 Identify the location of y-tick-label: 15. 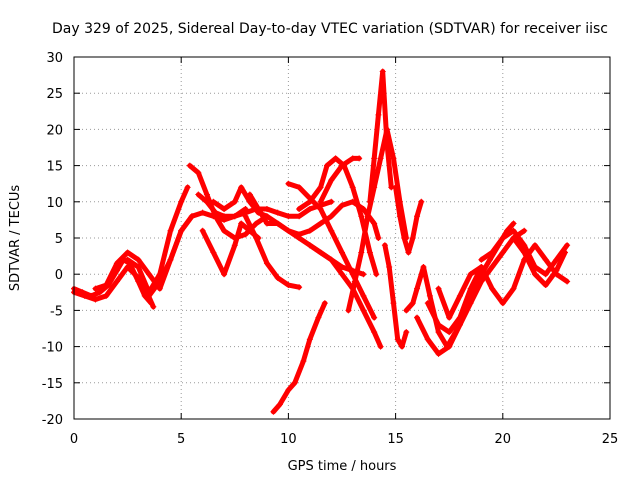
(54, 167).